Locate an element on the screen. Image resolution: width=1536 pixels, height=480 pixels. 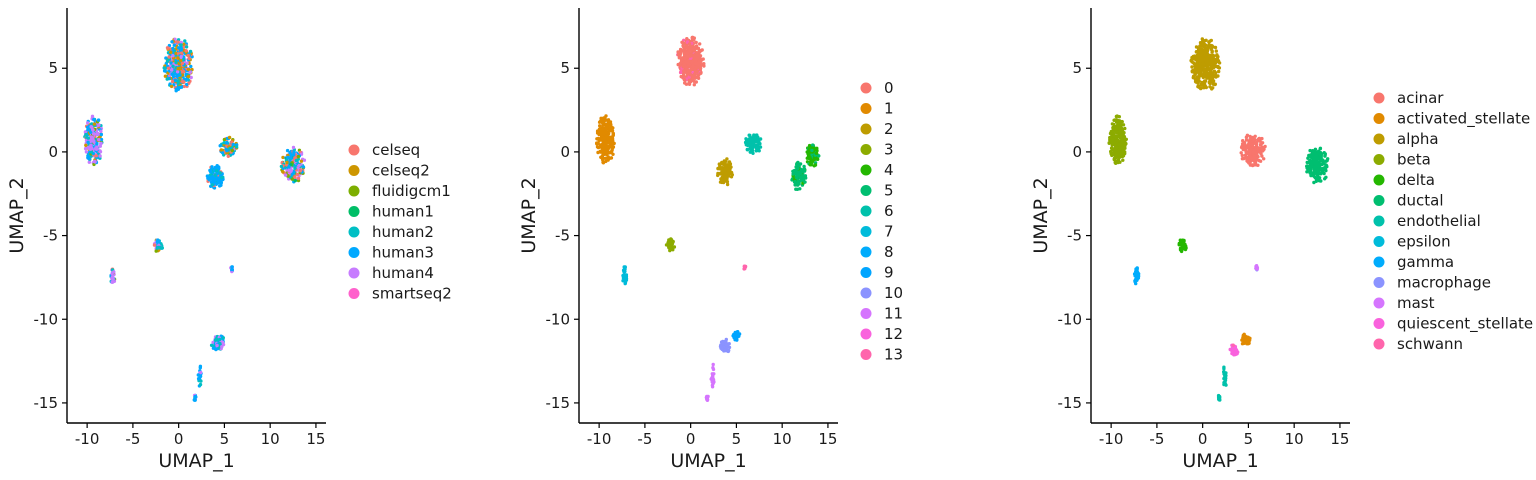
legend-label: quiescent_stellate is located at coordinates (1465, 324).